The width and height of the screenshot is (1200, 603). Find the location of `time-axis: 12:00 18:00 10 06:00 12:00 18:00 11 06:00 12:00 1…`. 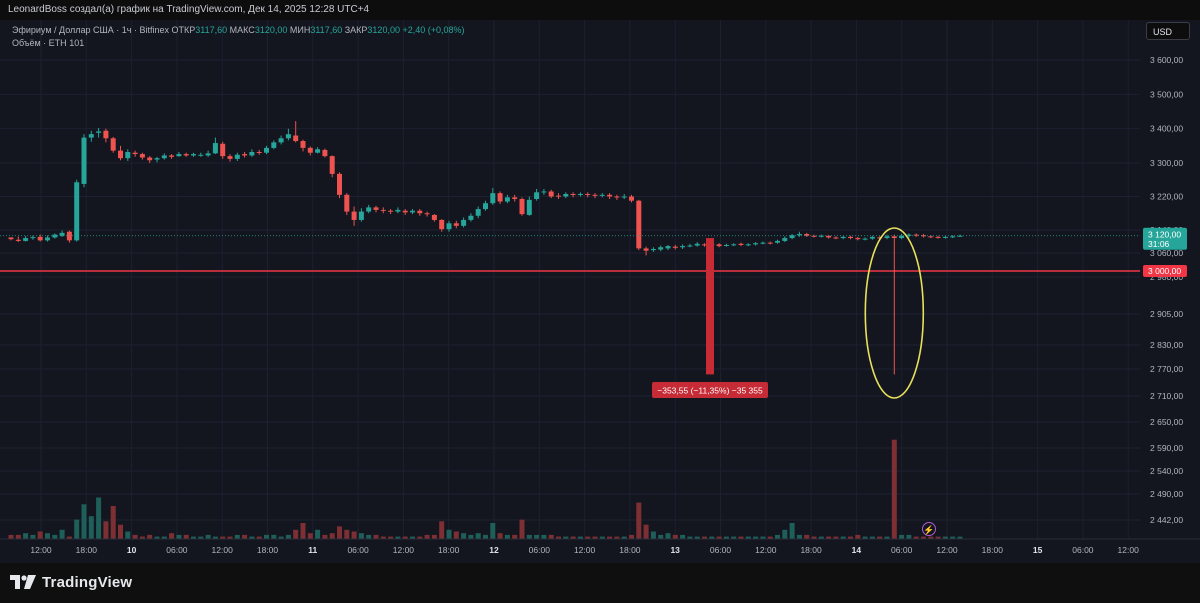

time-axis: 12:00 18:00 10 06:00 12:00 18:00 11 06:00 12:00 1… is located at coordinates (600, 550).